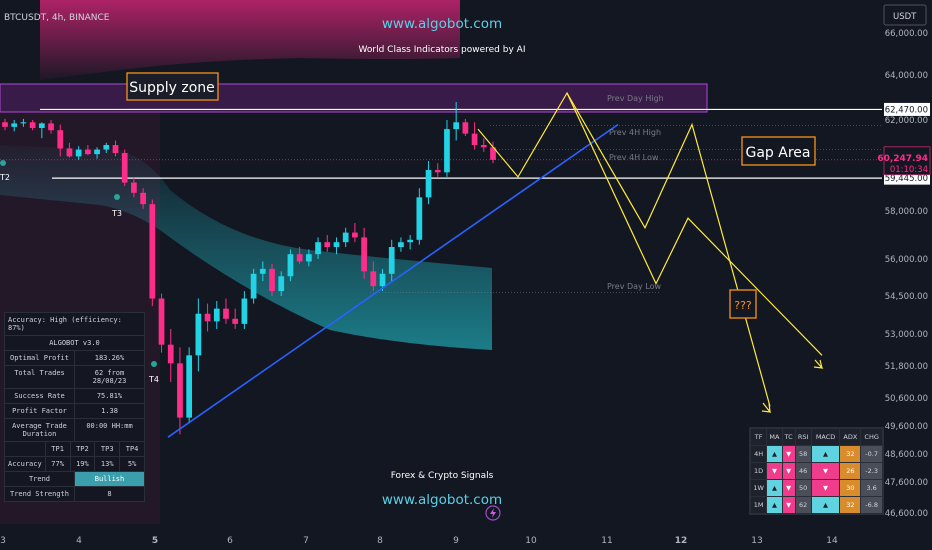  I want to click on y-tick-label: 66,000.00, so click(906, 34).